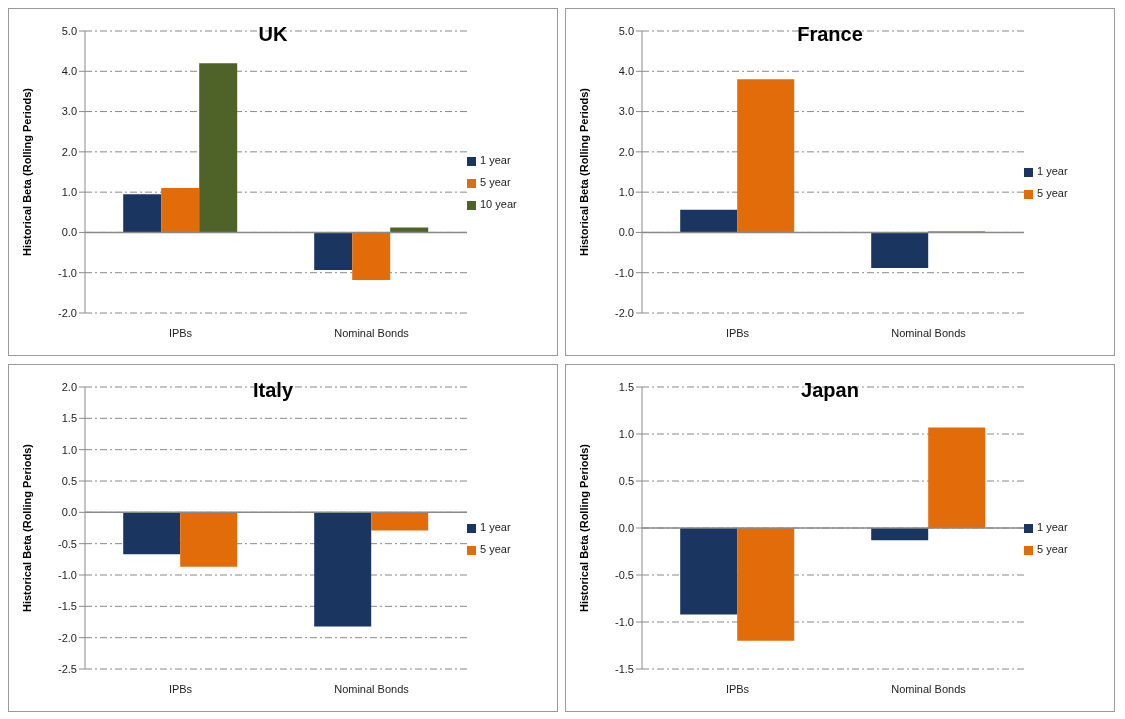  I want to click on chart-title: France, so click(830, 34).